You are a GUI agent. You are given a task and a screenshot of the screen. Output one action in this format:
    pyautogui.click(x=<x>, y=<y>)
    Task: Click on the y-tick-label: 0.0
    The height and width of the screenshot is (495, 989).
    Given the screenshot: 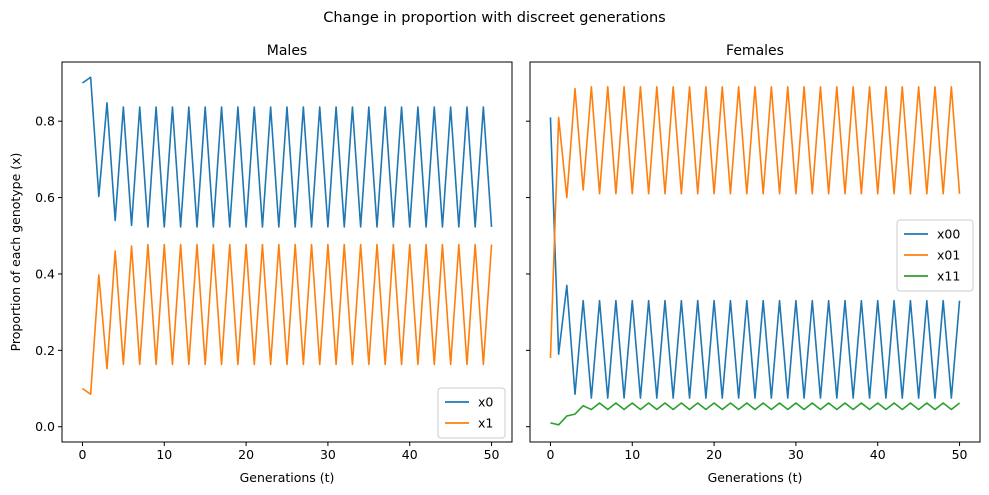 What is the action you would take?
    pyautogui.click(x=45, y=426)
    